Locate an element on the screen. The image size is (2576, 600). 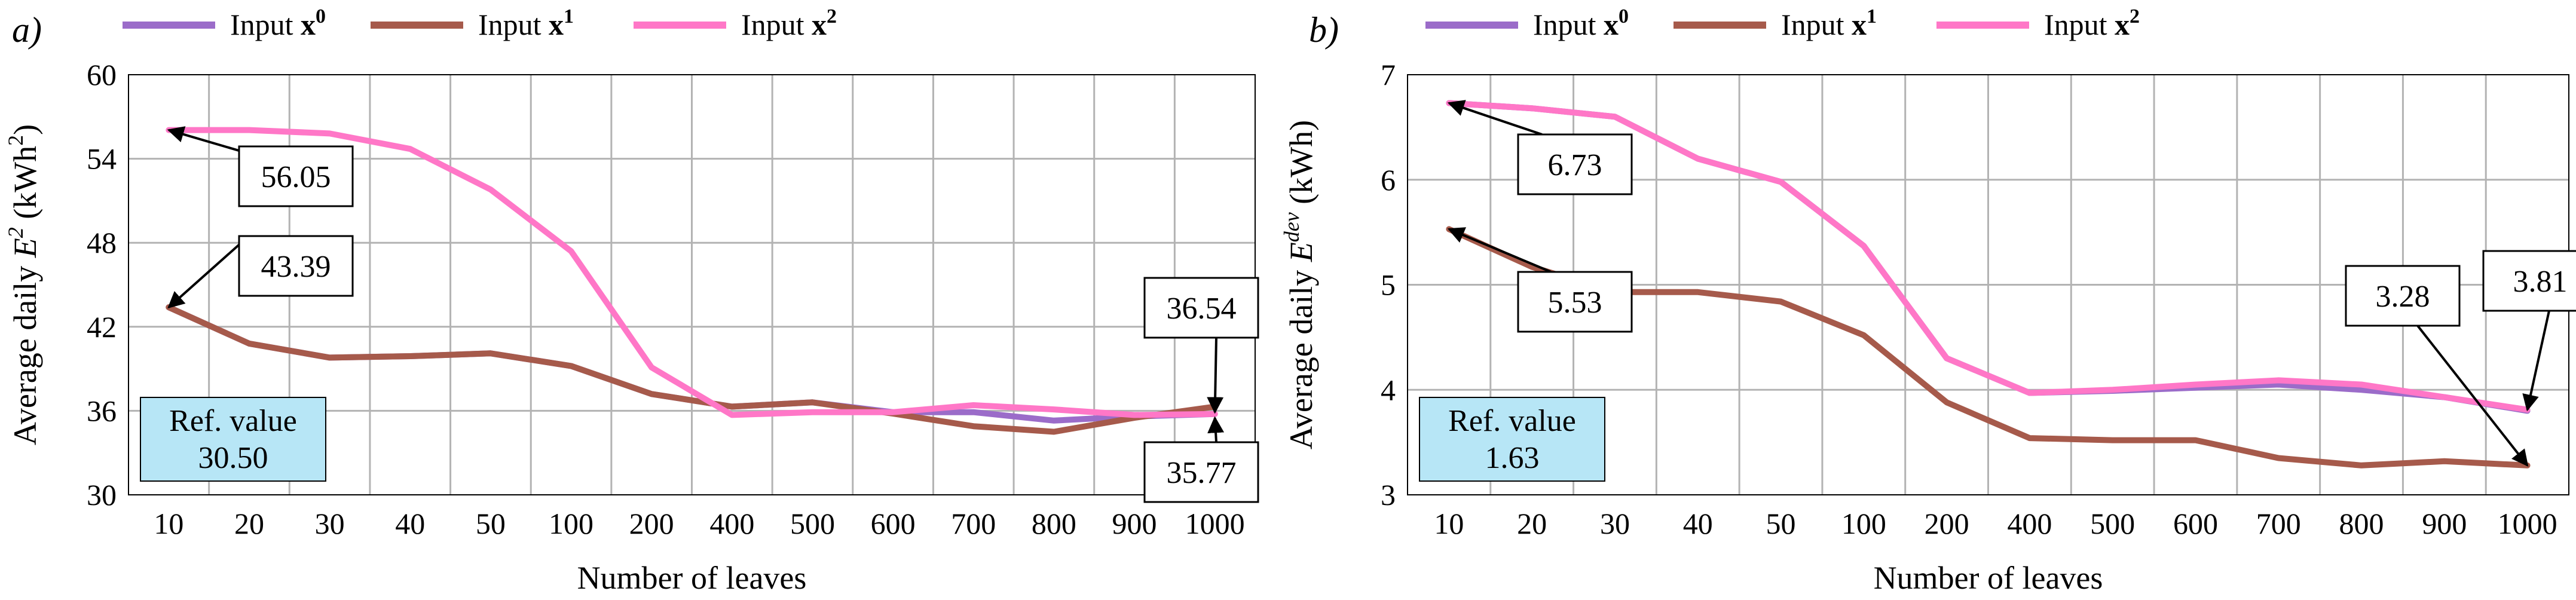
y-tick-label: 54 is located at coordinates (102, 159).